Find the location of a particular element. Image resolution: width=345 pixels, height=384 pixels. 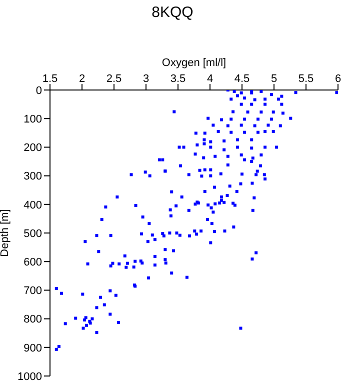

chart-title: 8KQQ is located at coordinates (172, 12).